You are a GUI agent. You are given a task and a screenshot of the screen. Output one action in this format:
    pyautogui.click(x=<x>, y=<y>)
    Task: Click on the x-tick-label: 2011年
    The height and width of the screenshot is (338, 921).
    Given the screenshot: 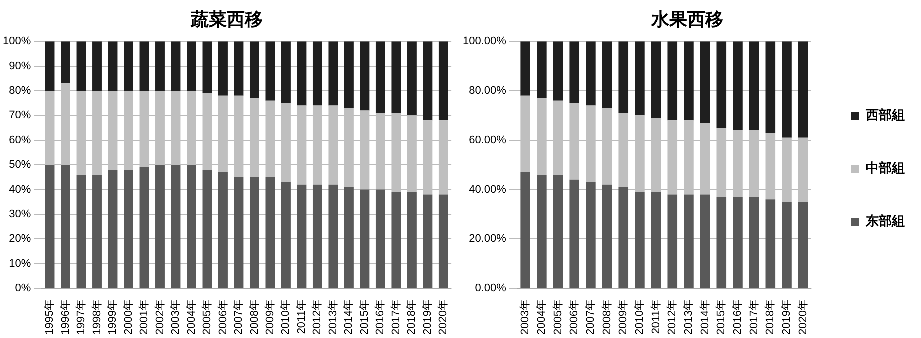 What is the action you would take?
    pyautogui.click(x=656, y=317)
    